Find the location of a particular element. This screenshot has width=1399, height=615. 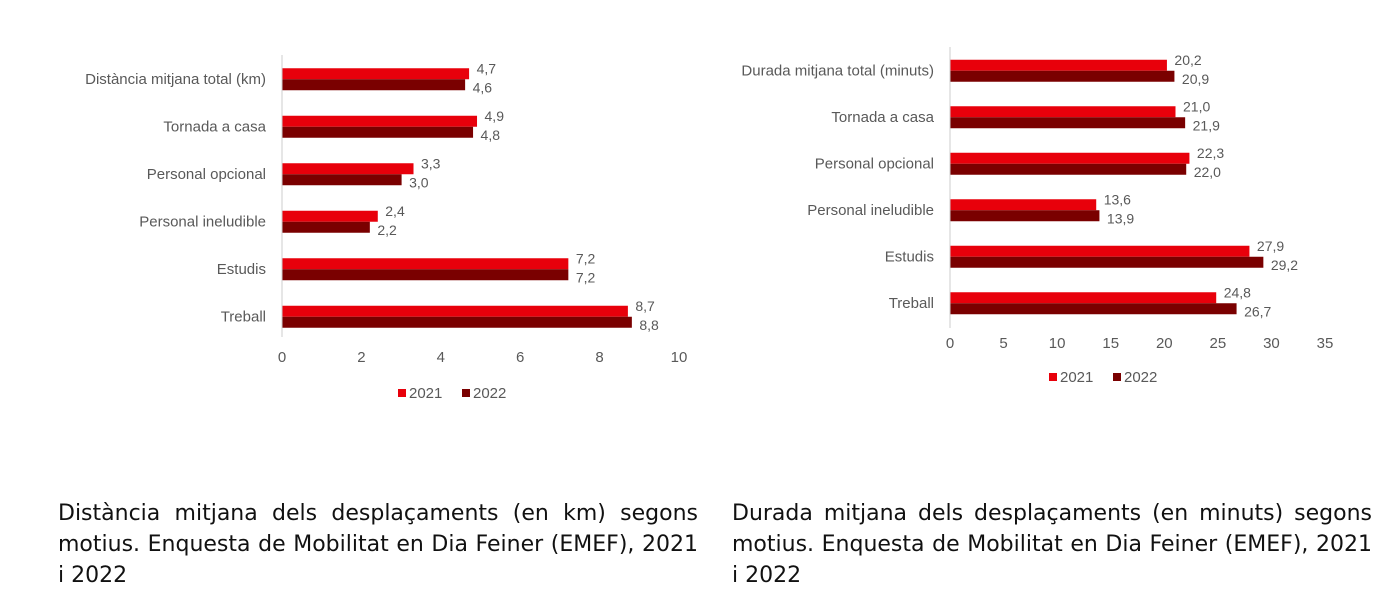

data-label-2021: 20,2 is located at coordinates (1187, 60).